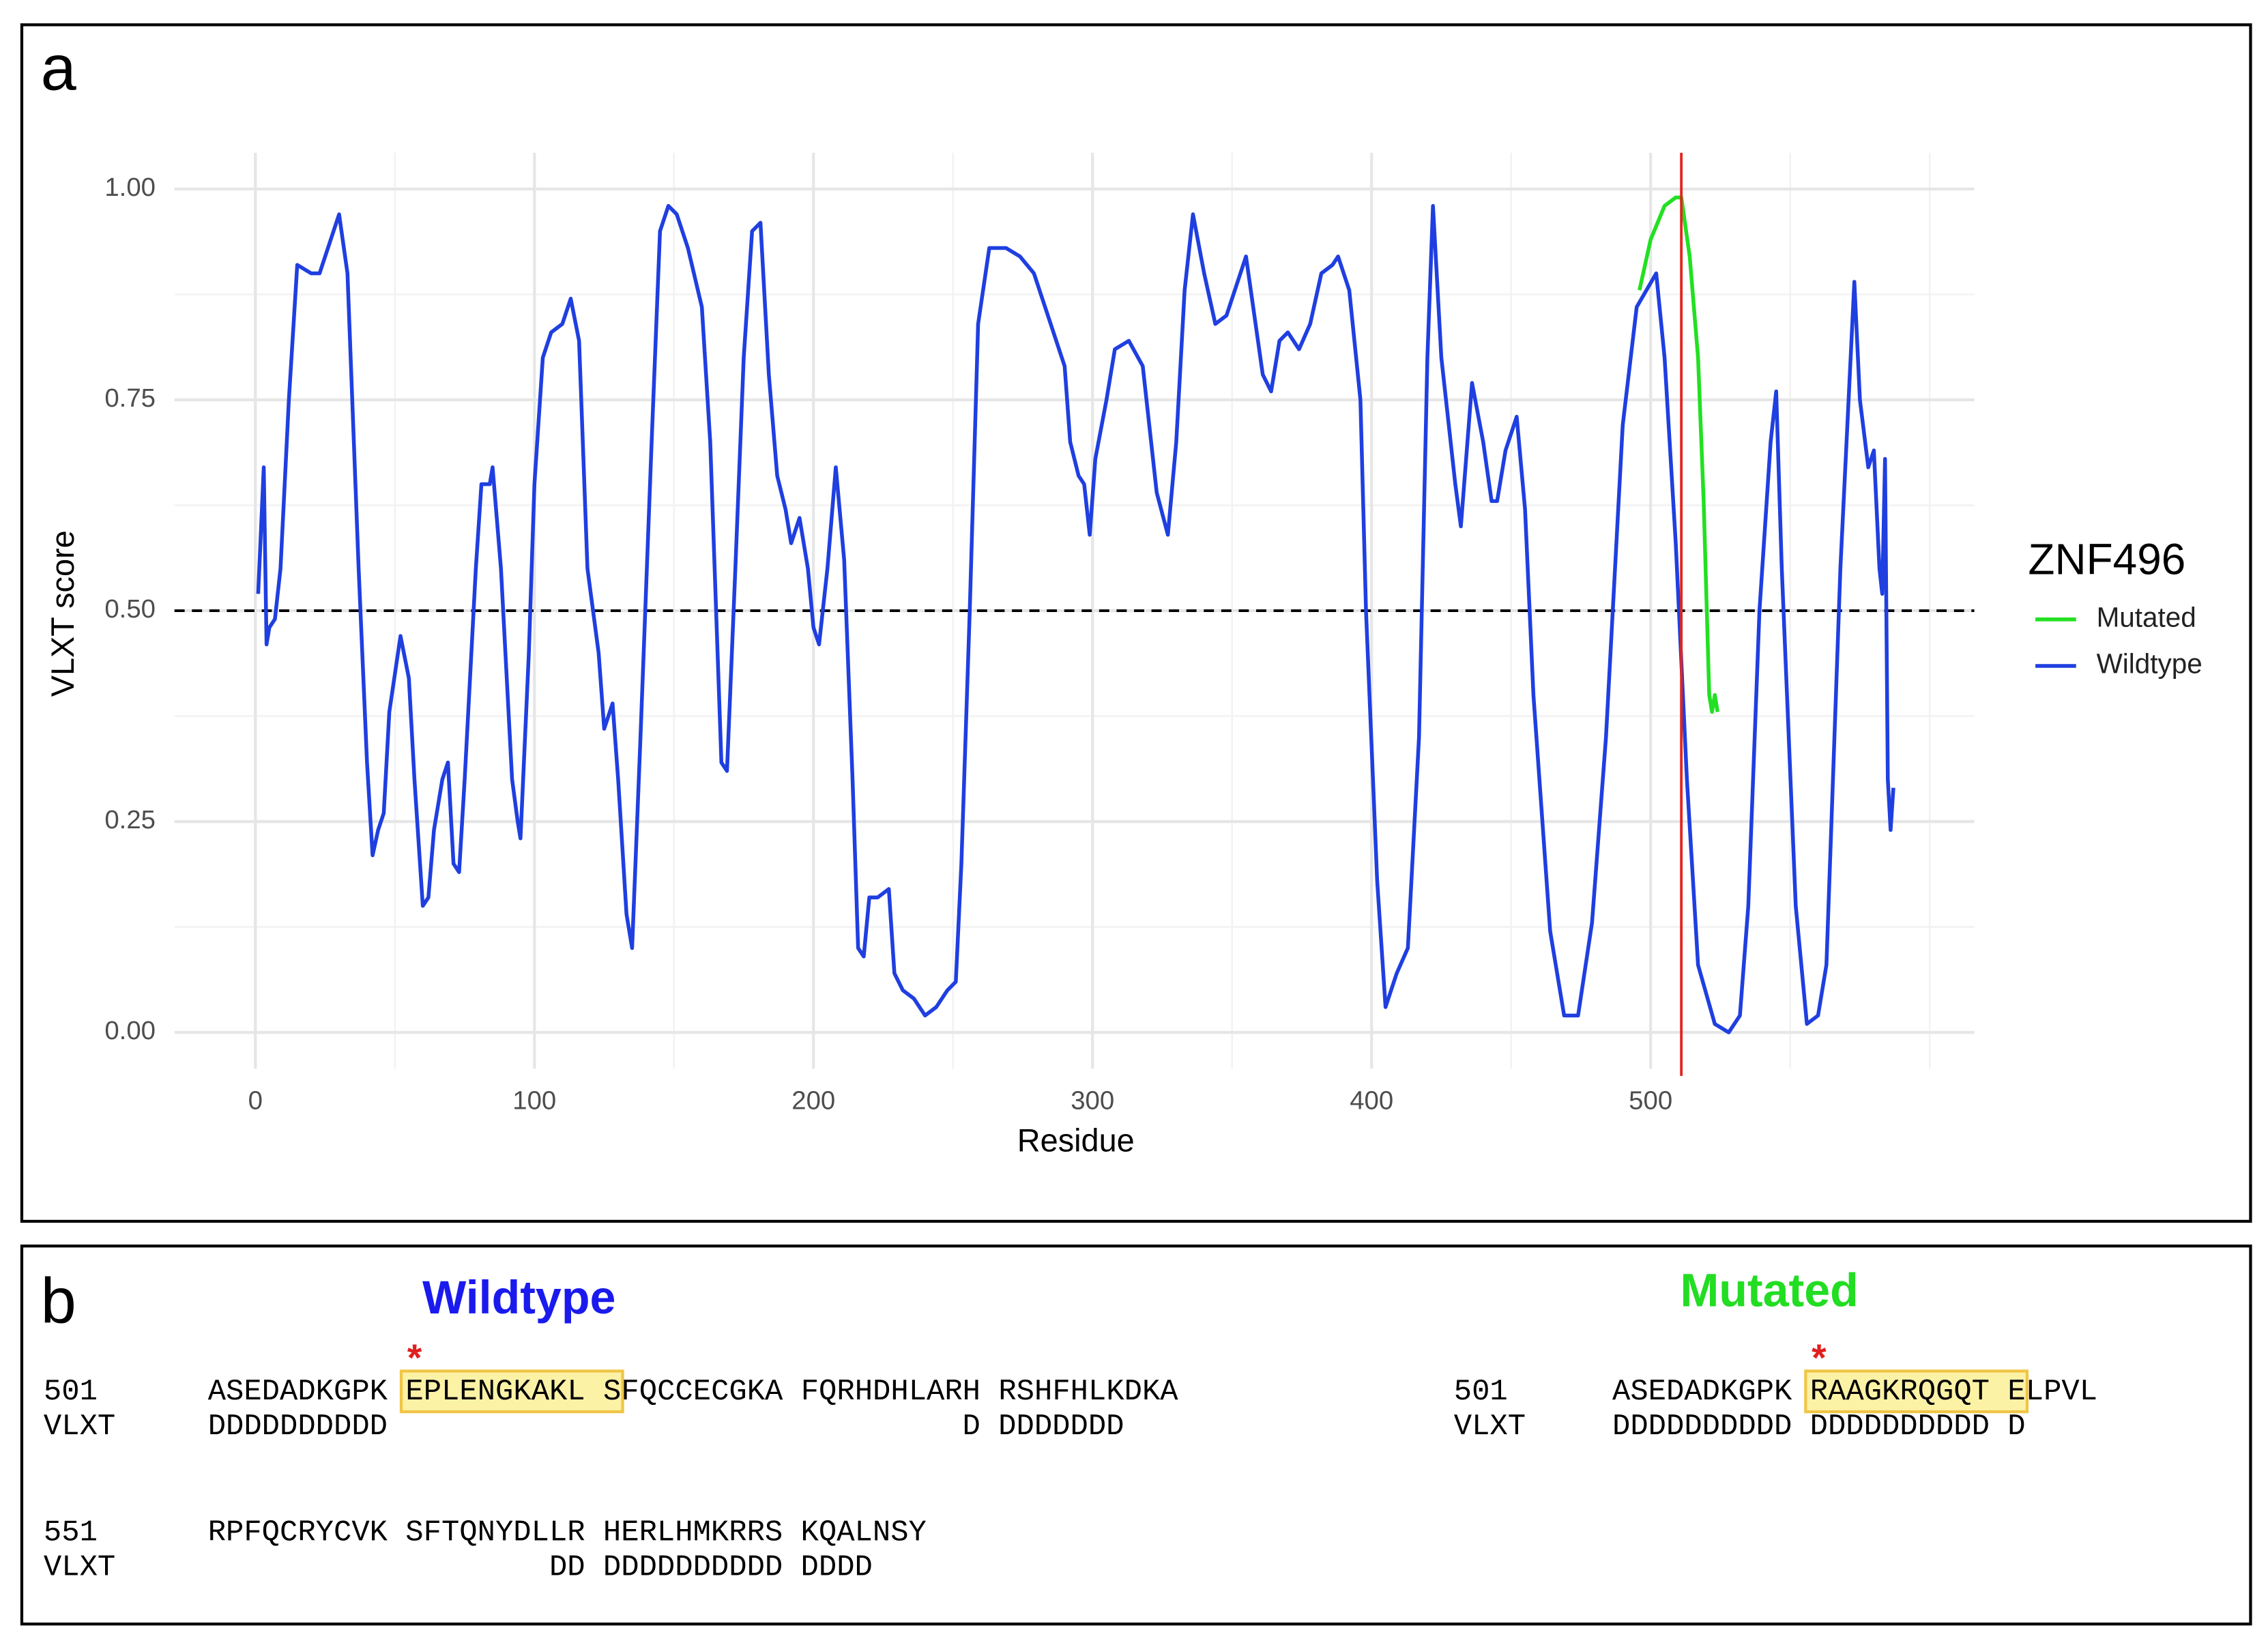 This screenshot has width=2268, height=1643. I want to click on y-tick-label: 0.50, so click(130, 609).